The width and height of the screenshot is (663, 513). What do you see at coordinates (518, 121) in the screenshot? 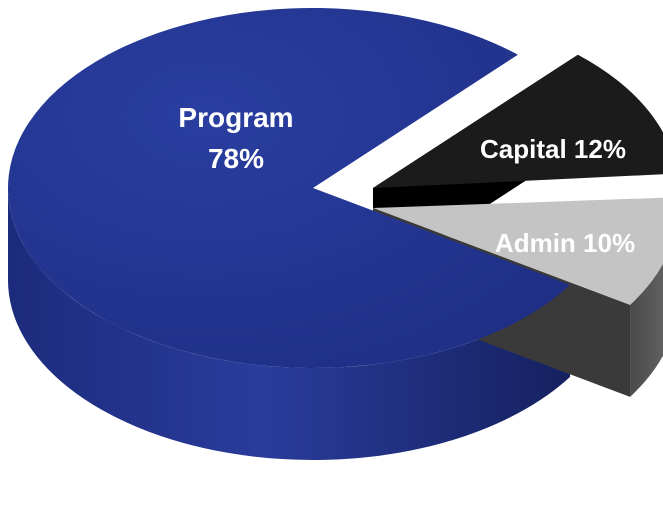
I see `pie-slice-capital` at bounding box center [518, 121].